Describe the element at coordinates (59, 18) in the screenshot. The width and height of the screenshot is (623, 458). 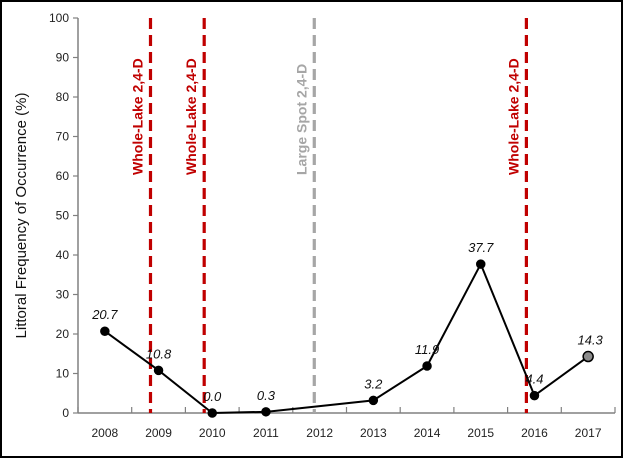
I see `y-tick-label: 100` at that location.